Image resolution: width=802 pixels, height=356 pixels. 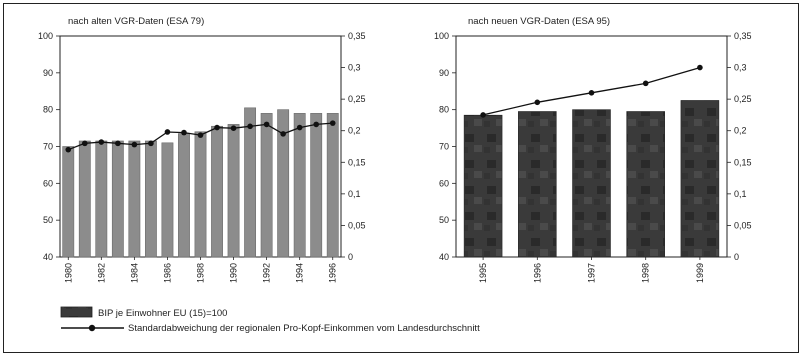 What do you see at coordinates (76, 312) in the screenshot?
I see `legend-bar-swatch` at bounding box center [76, 312].